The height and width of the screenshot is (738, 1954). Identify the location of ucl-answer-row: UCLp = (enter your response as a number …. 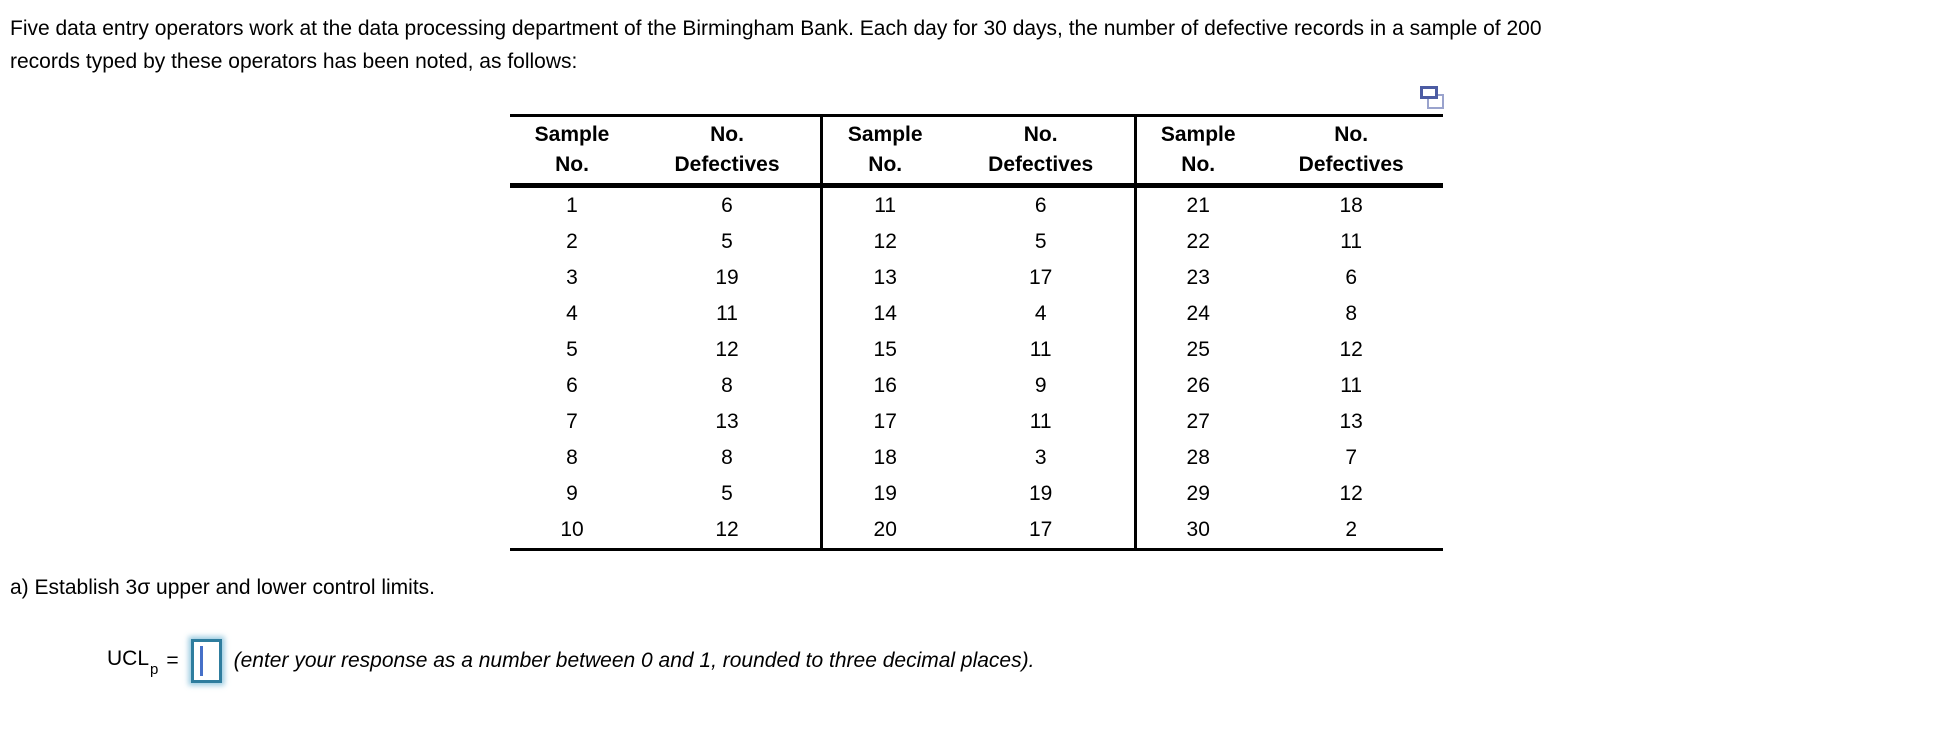
(570, 661).